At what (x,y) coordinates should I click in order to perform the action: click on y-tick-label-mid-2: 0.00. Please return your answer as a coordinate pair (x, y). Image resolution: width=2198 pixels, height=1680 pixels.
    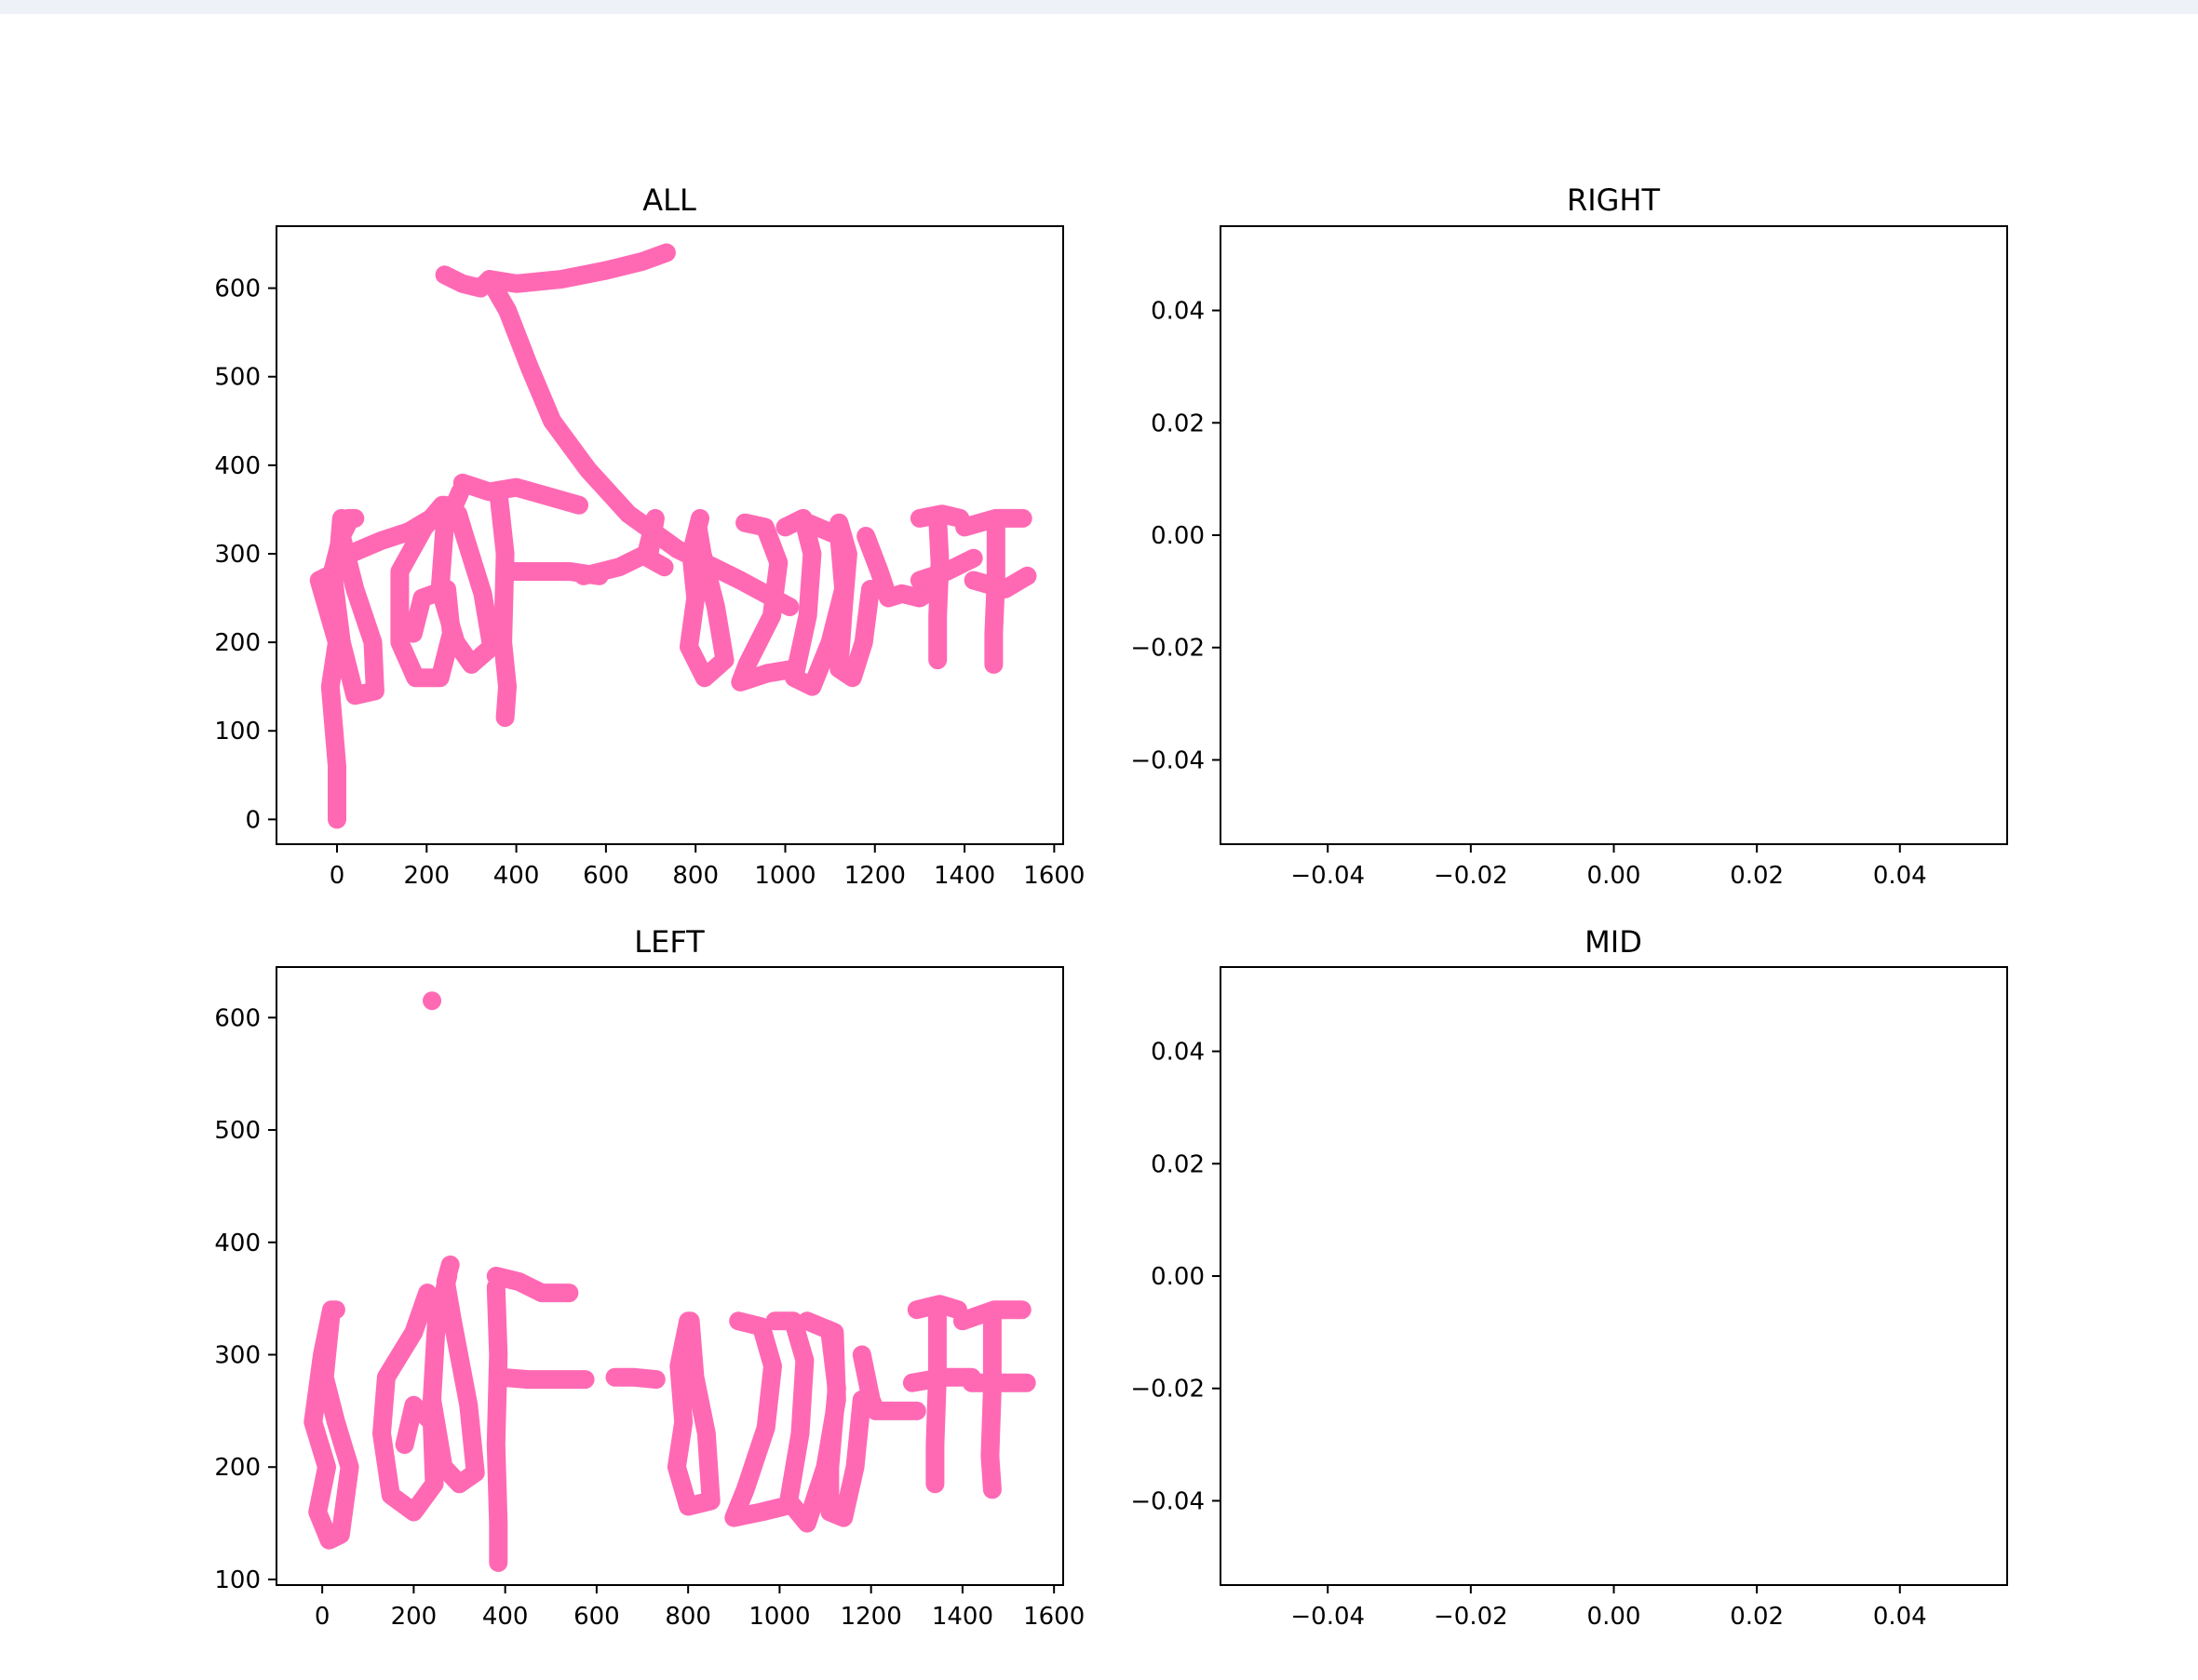
    Looking at the image, I should click on (1178, 1277).